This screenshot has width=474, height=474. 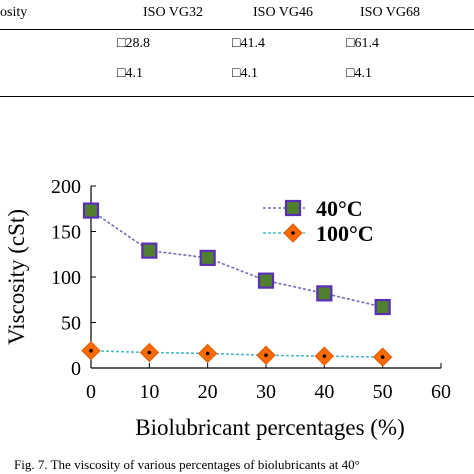 What do you see at coordinates (266, 392) in the screenshot?
I see `x-tick-label: 30` at bounding box center [266, 392].